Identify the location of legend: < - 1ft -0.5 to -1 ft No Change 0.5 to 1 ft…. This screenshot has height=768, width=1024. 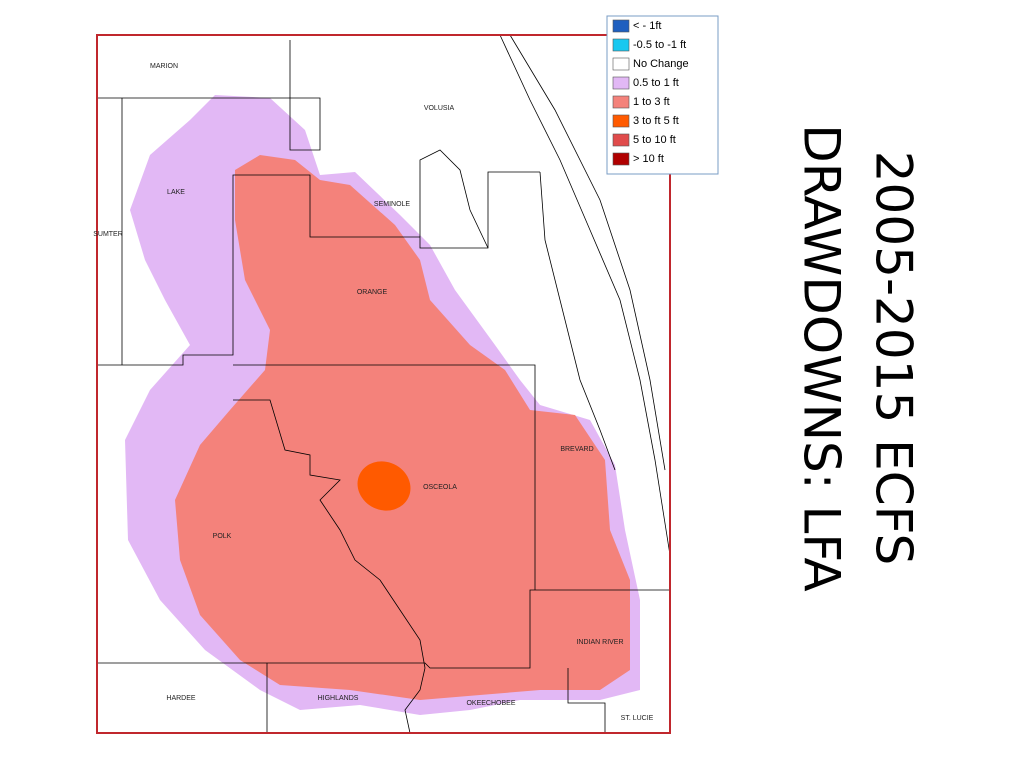
(662, 95).